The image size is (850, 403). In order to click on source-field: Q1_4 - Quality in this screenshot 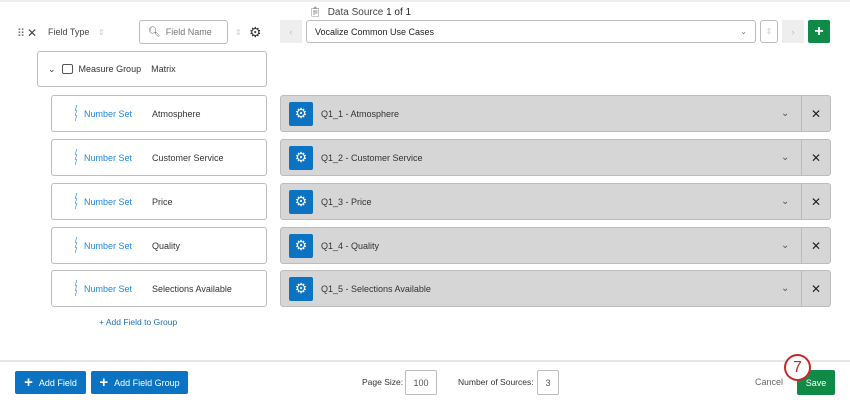, I will do `click(350, 245)`.